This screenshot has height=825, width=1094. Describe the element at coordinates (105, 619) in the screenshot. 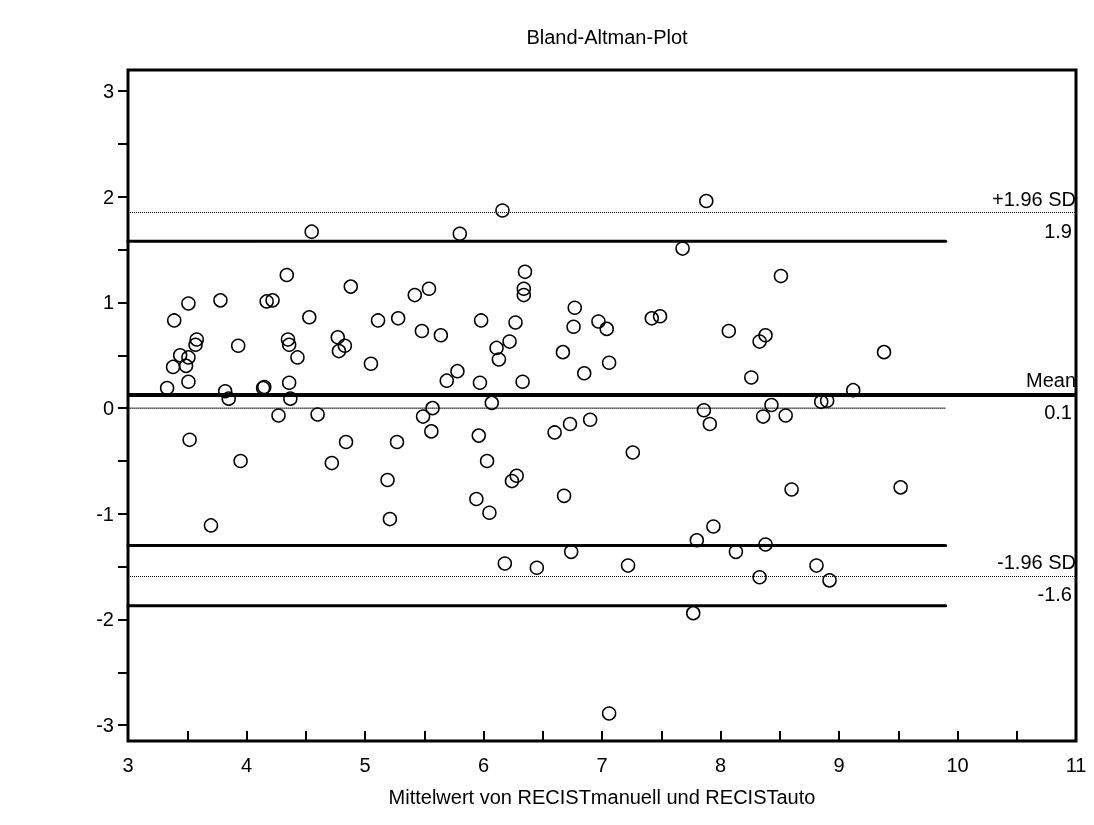

I see `y-tick-label: -2` at that location.